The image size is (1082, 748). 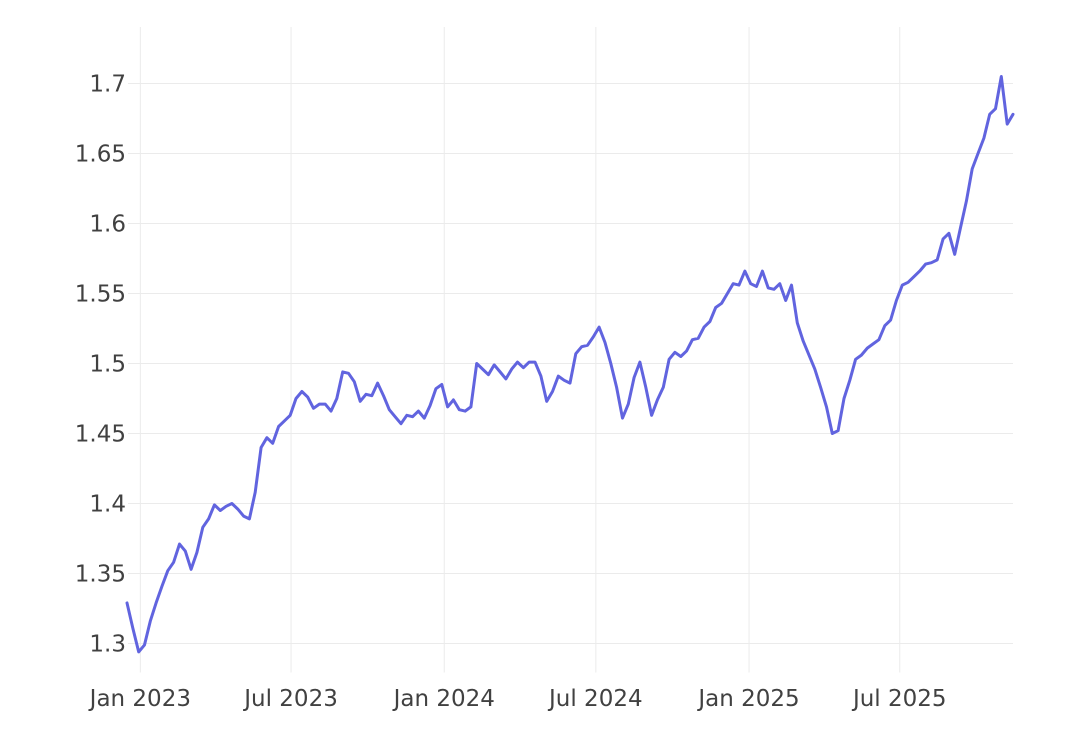 What do you see at coordinates (595, 699) in the screenshot?
I see `x-tick-label: Jul 2024` at bounding box center [595, 699].